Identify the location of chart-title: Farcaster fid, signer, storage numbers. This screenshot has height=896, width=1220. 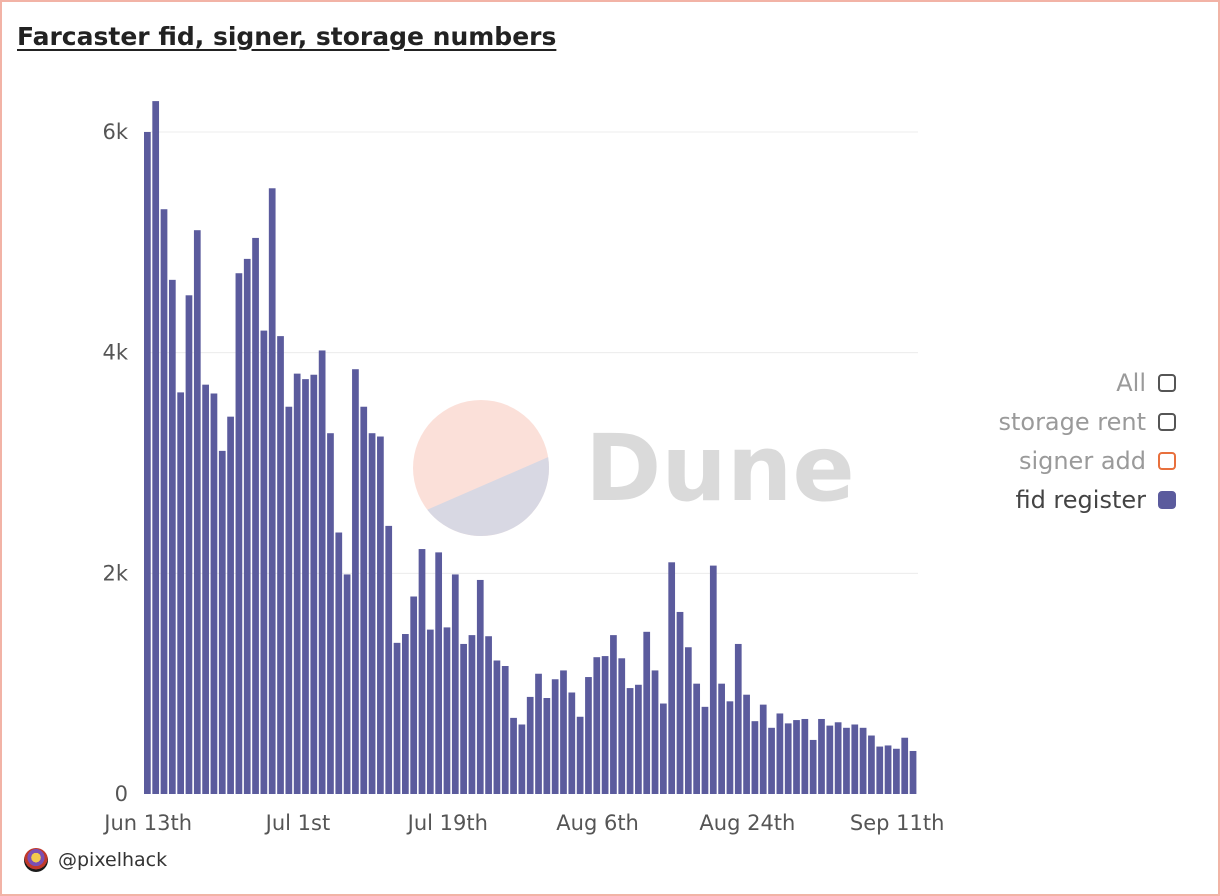
(287, 36).